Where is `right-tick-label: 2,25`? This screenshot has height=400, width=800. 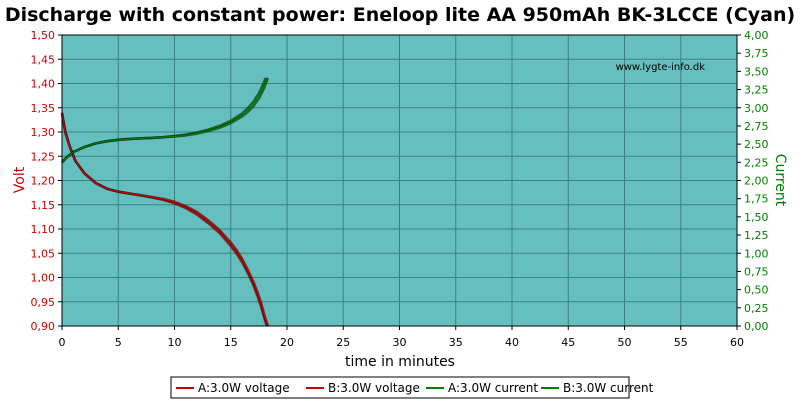
right-tick-label: 2,25 is located at coordinates (756, 162).